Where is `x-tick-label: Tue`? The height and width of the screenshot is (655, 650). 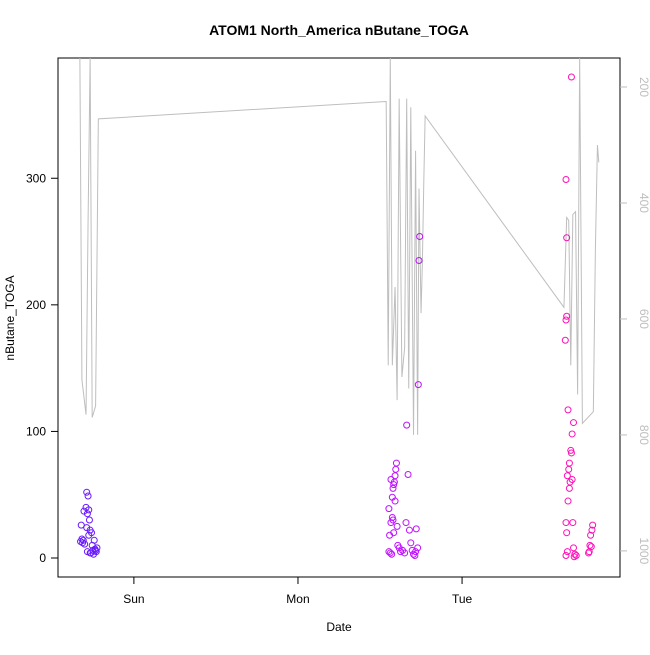 x-tick-label: Tue is located at coordinates (462, 599).